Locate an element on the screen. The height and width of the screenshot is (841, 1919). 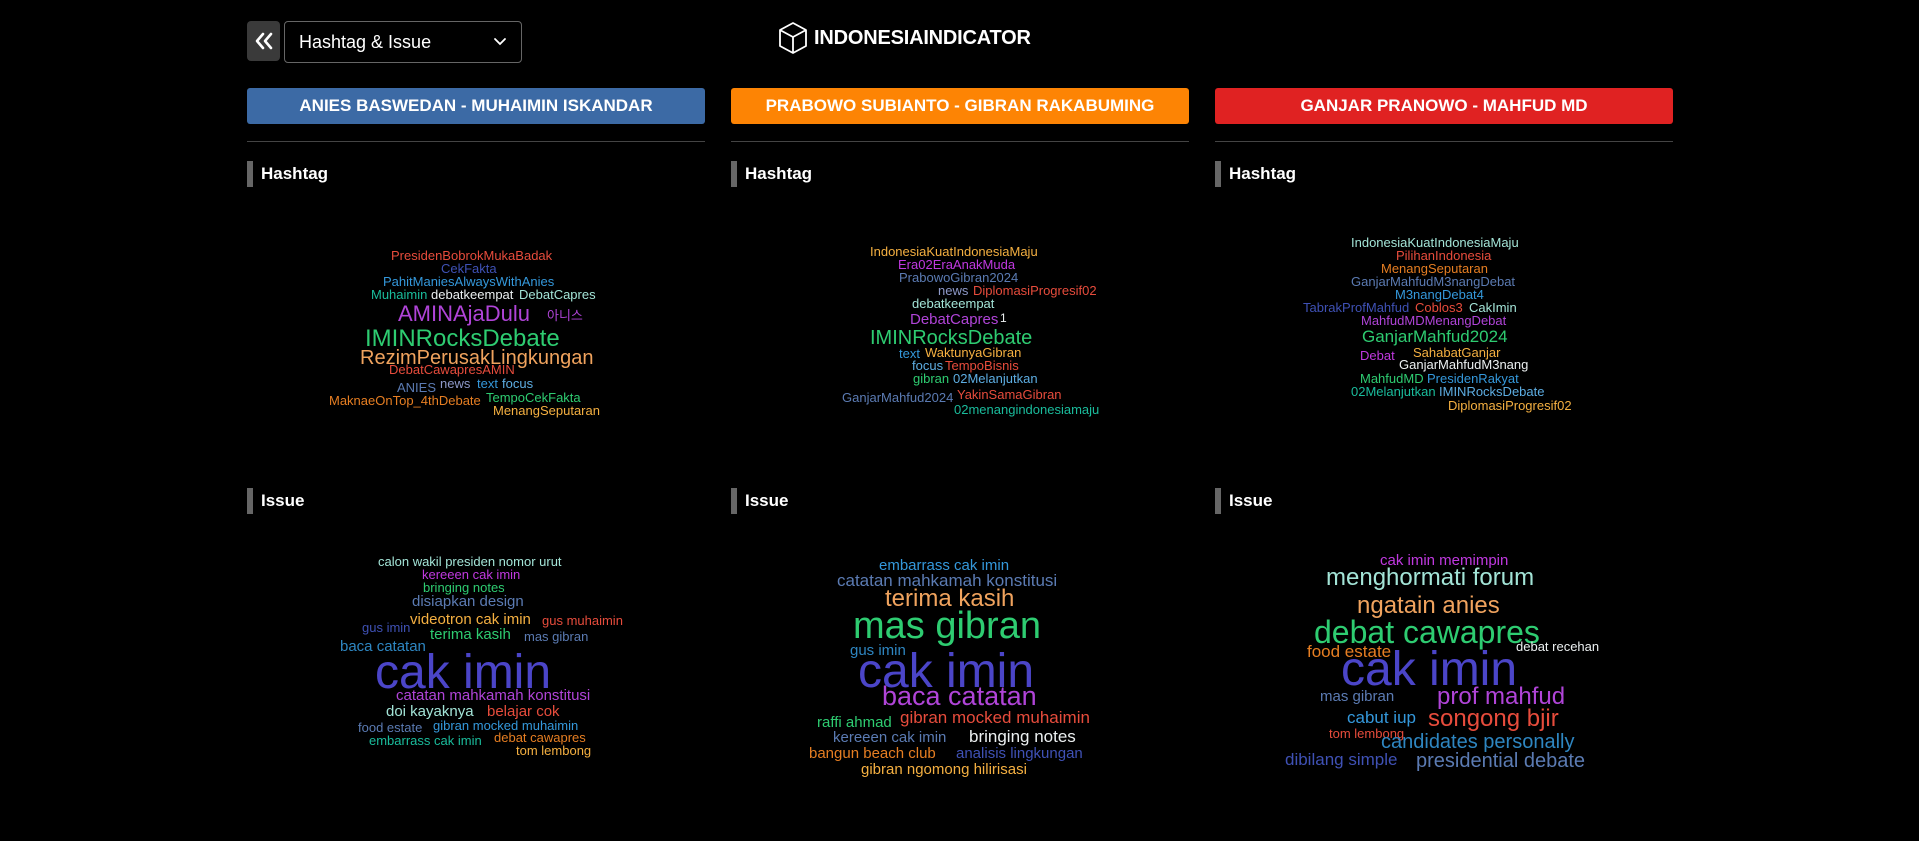
hashtag-word: YakinSamaGibran is located at coordinates (1009, 394).